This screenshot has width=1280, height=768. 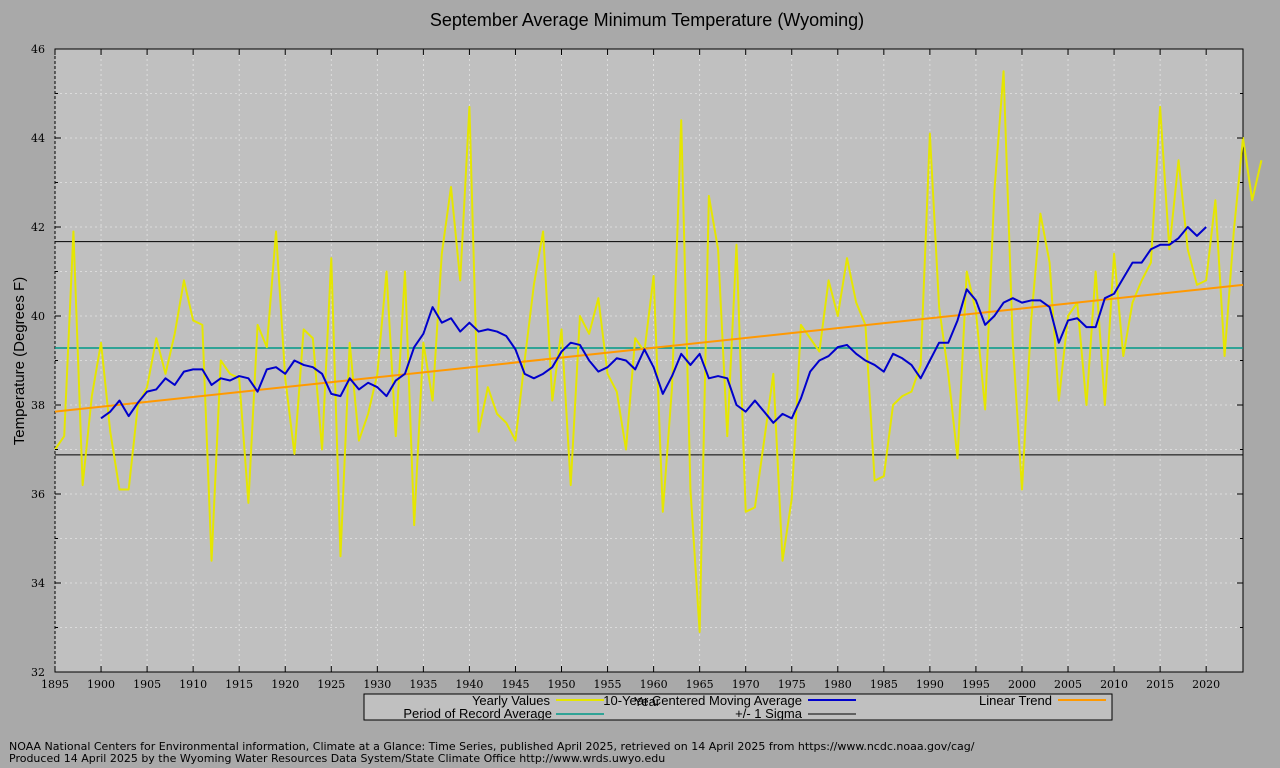 What do you see at coordinates (515, 684) in the screenshot?
I see `x-tick-label: 1945` at bounding box center [515, 684].